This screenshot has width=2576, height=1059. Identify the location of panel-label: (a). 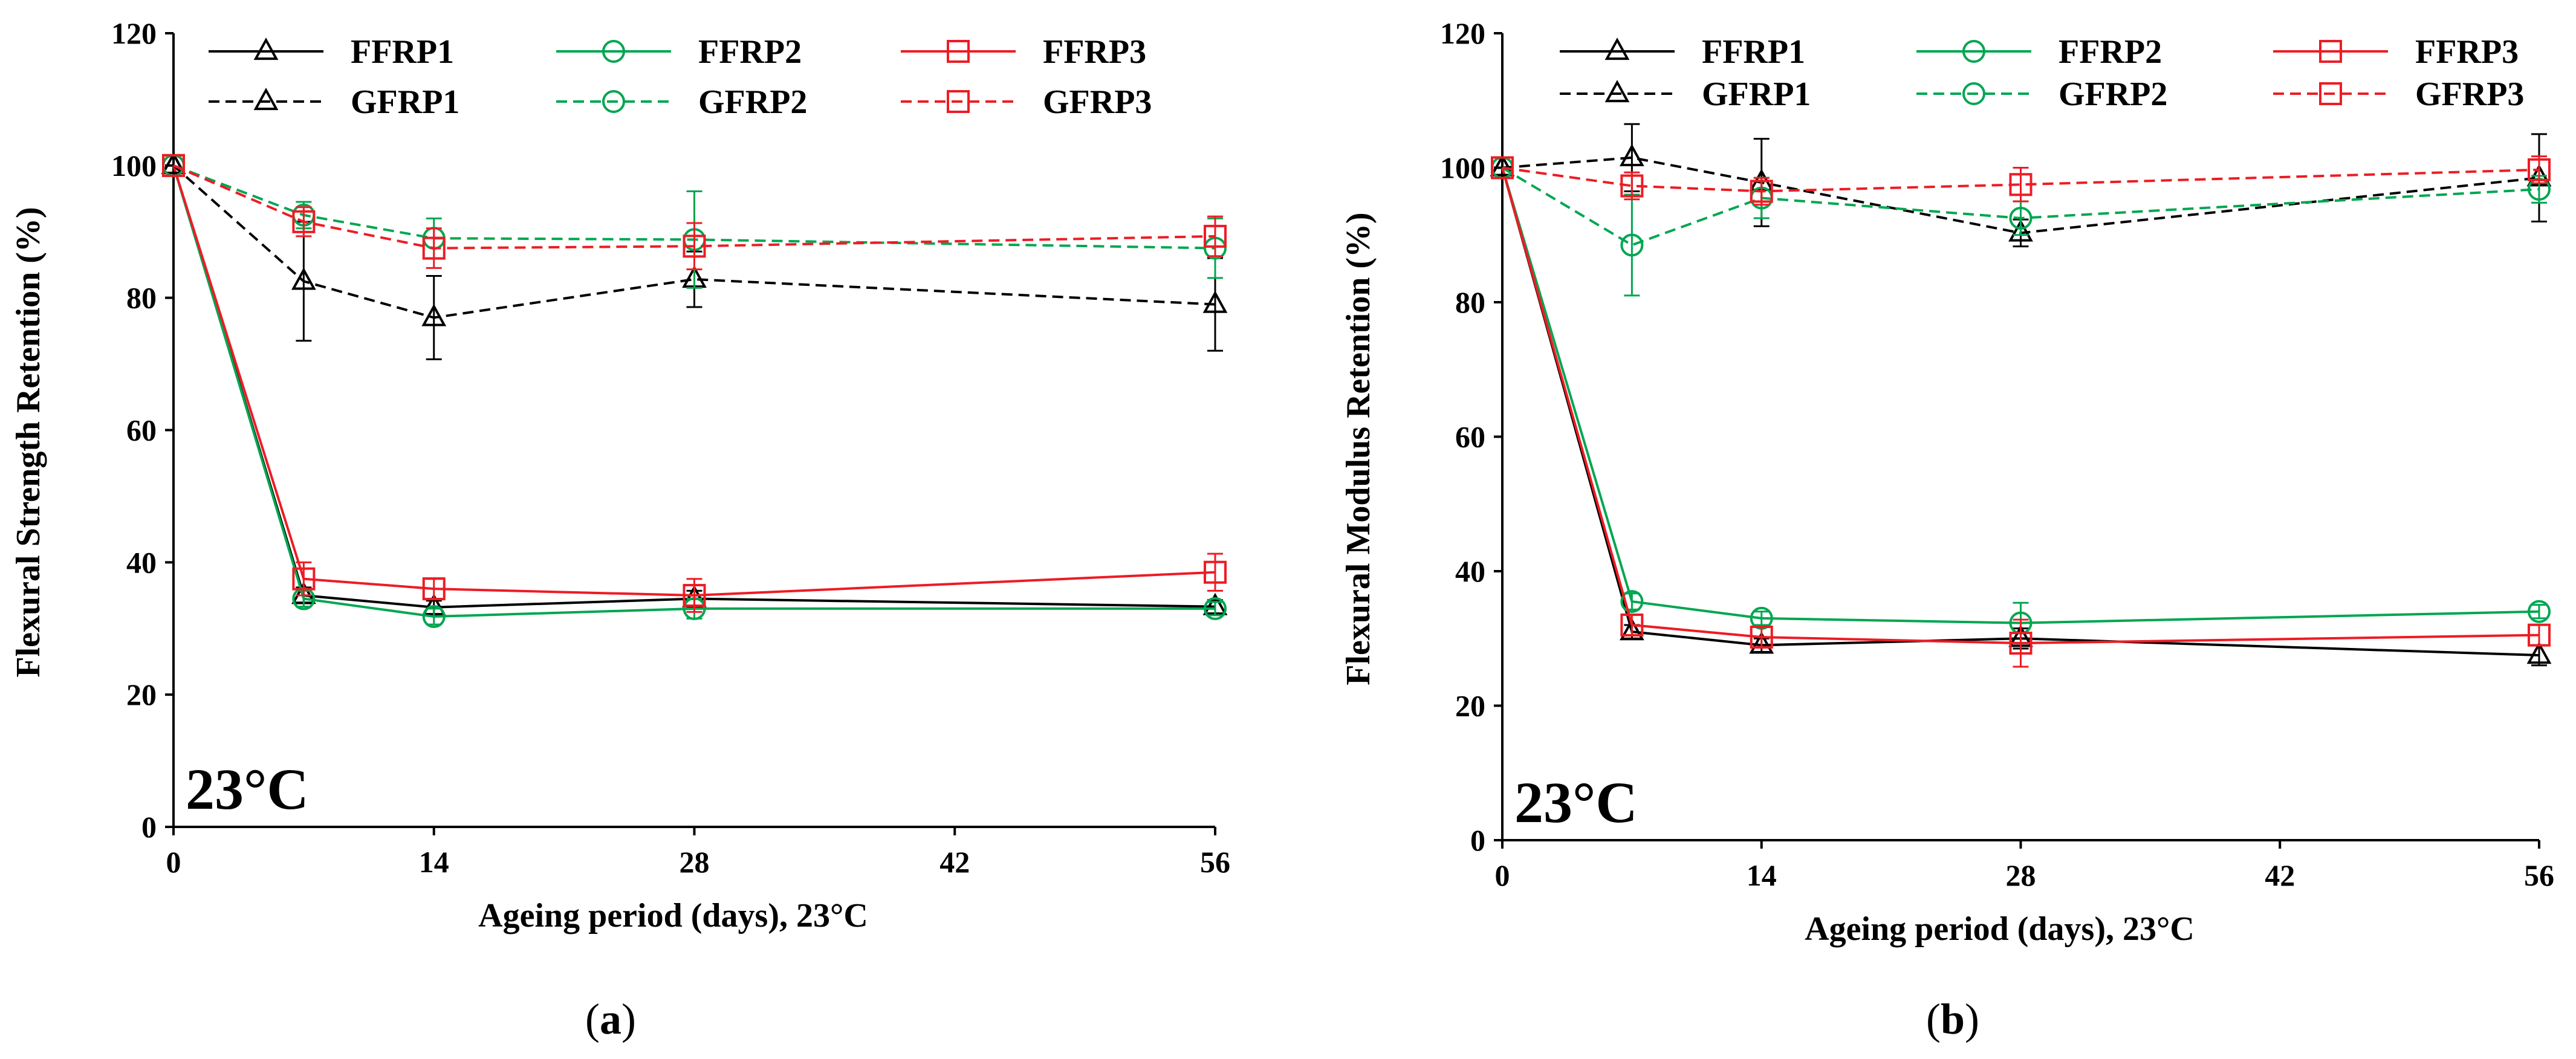
(611, 1019).